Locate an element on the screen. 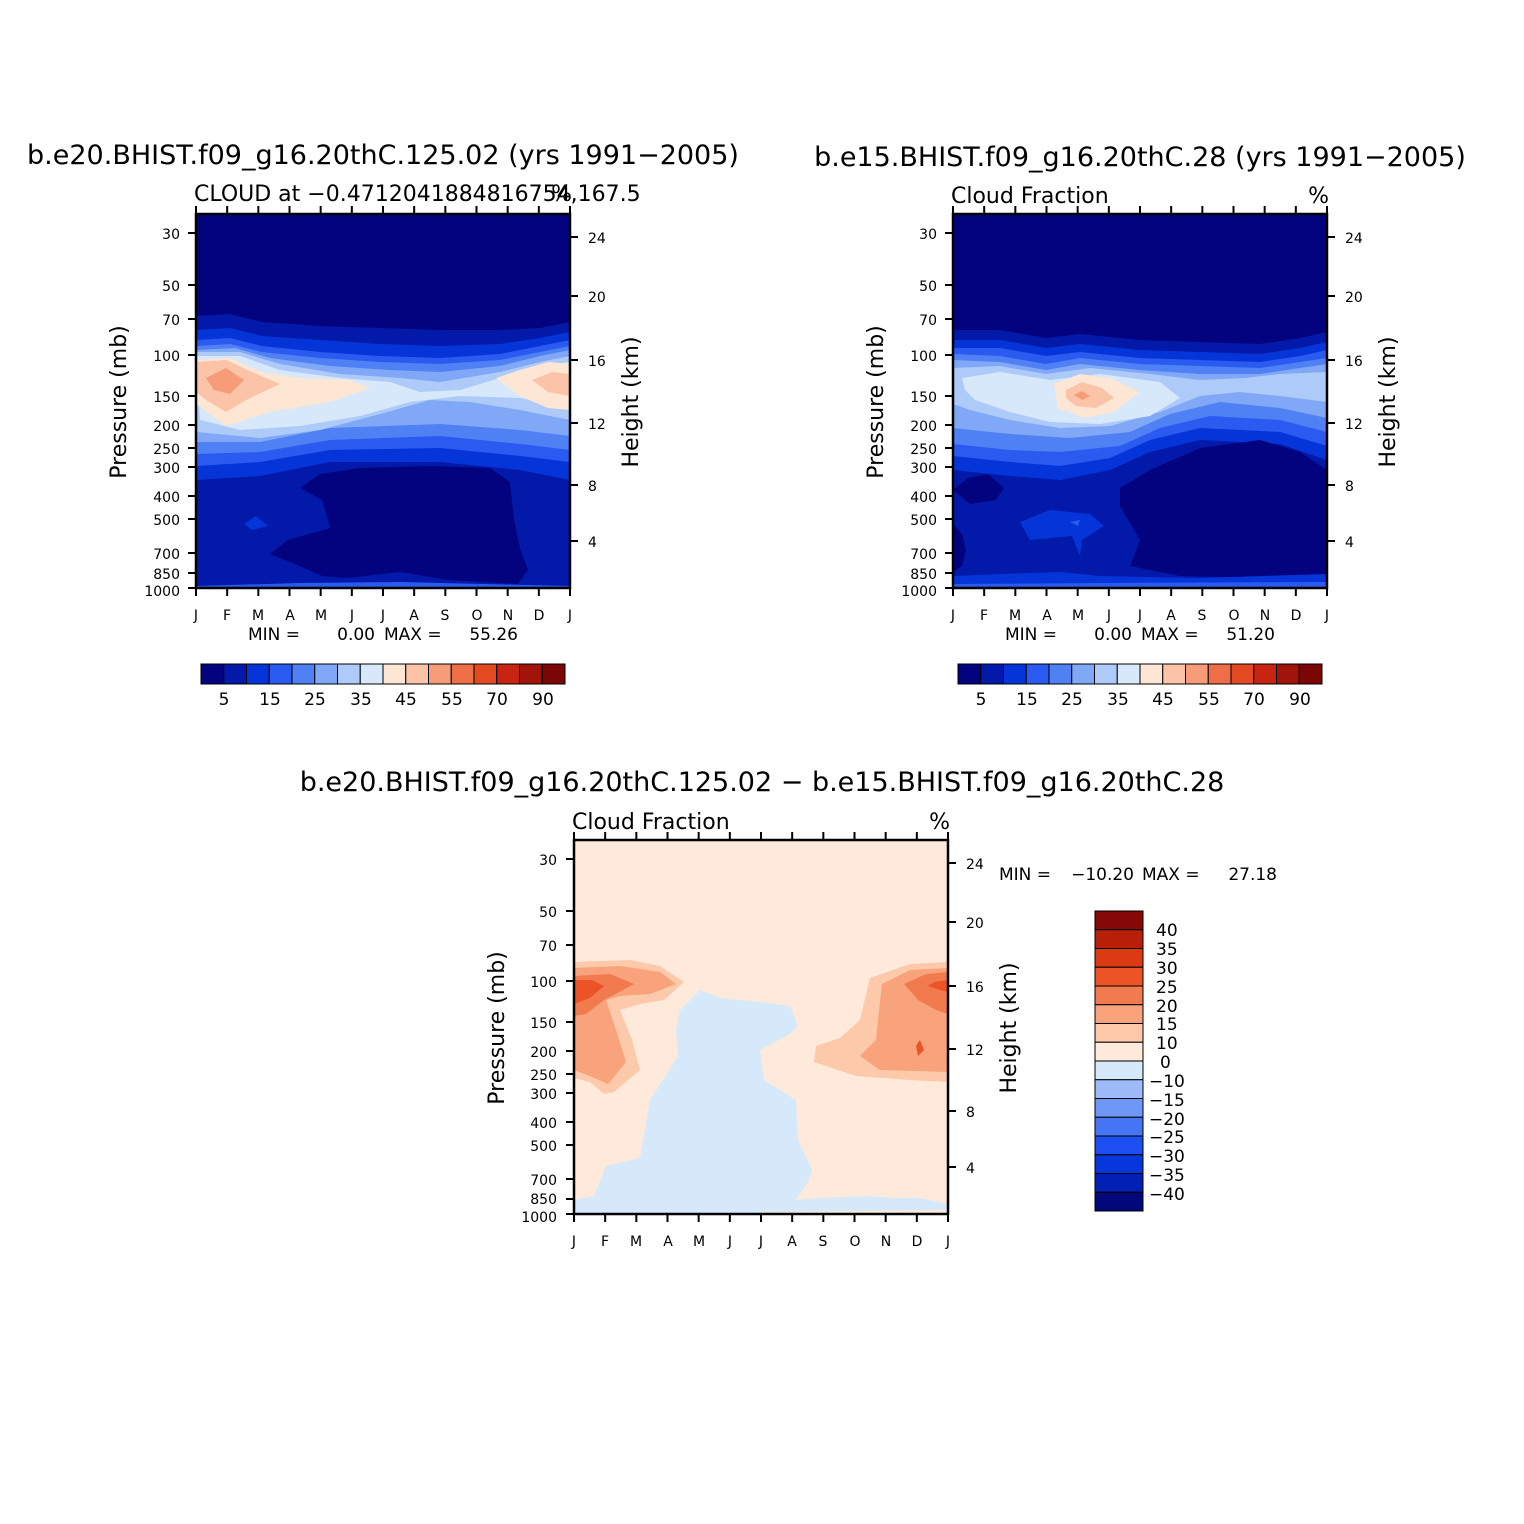 The height and width of the screenshot is (1524, 1524). colorbar-label: 30 is located at coordinates (1167, 969).